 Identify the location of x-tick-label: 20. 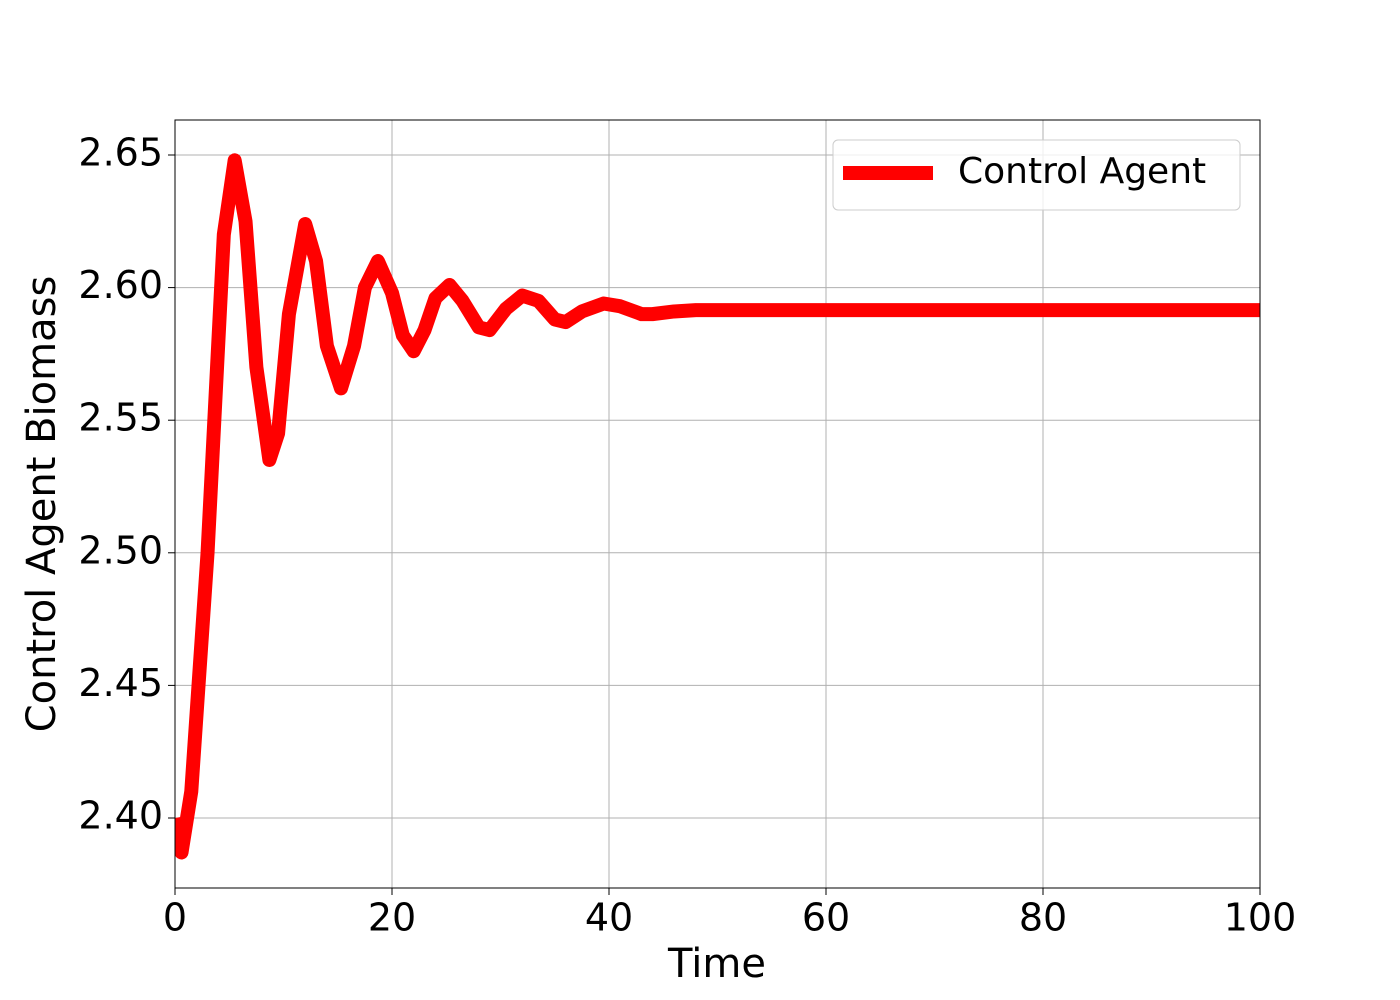
(392, 918).